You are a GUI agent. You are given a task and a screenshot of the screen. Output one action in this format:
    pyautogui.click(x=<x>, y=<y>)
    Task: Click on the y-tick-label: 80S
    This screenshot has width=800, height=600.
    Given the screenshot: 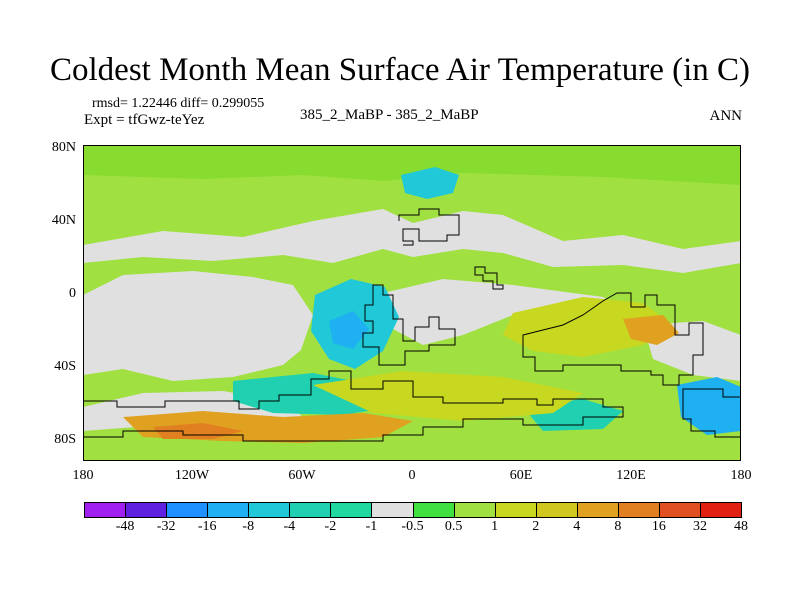 What is the action you would take?
    pyautogui.click(x=65, y=439)
    